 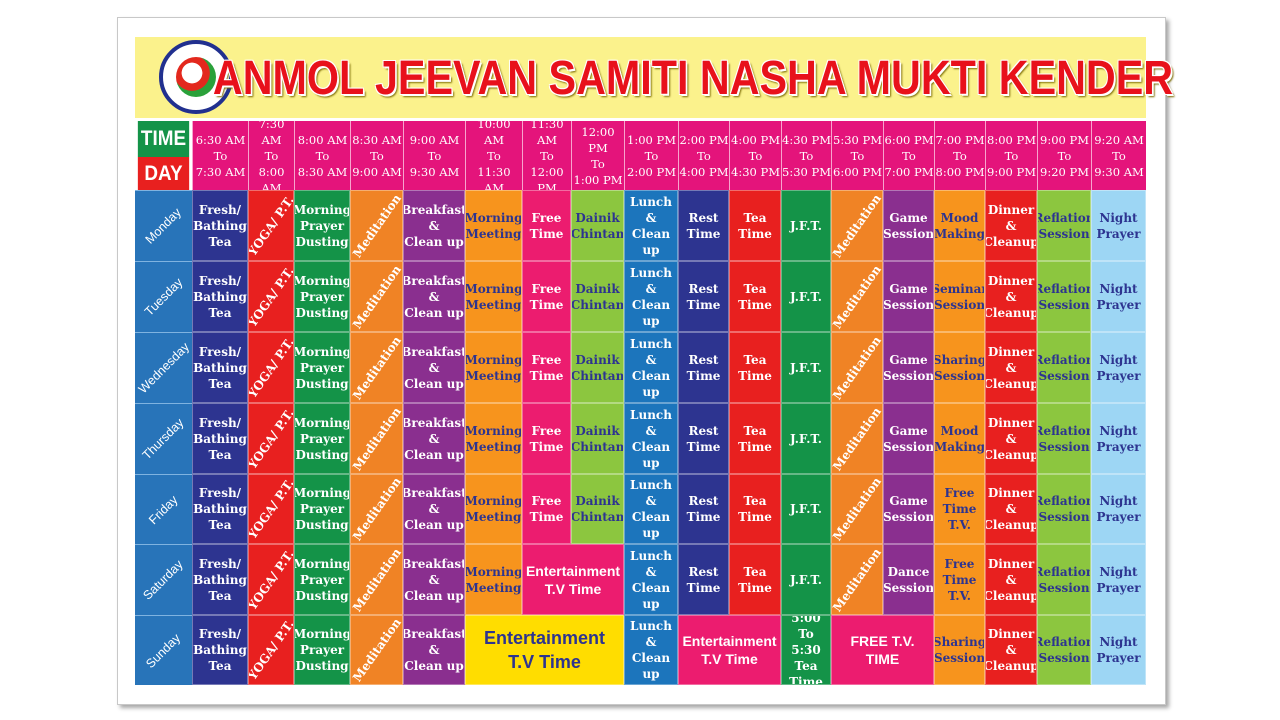 What do you see at coordinates (703, 155) in the screenshot?
I see `time-slot-header: 2:00 PM To 4:00 PM` at bounding box center [703, 155].